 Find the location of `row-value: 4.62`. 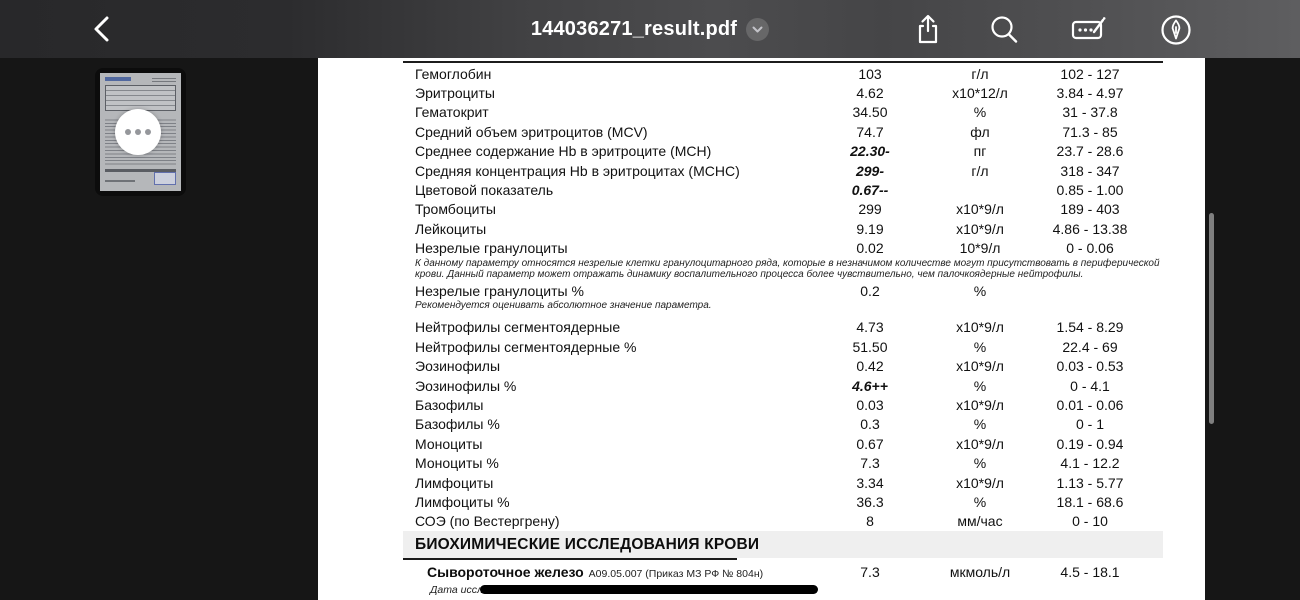

row-value: 4.62 is located at coordinates (870, 93).